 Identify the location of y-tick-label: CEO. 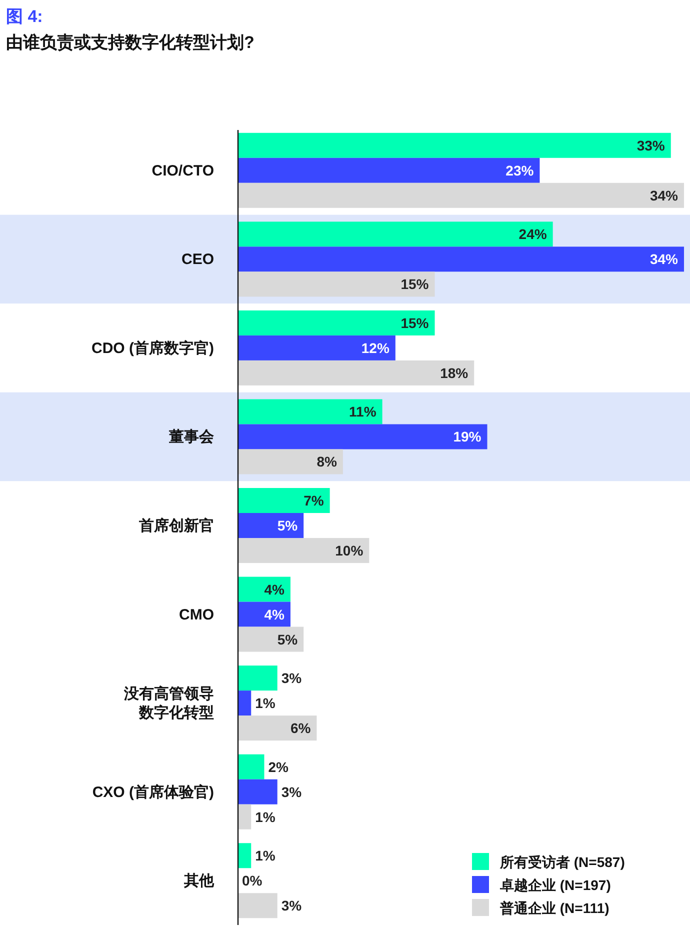
(197, 259).